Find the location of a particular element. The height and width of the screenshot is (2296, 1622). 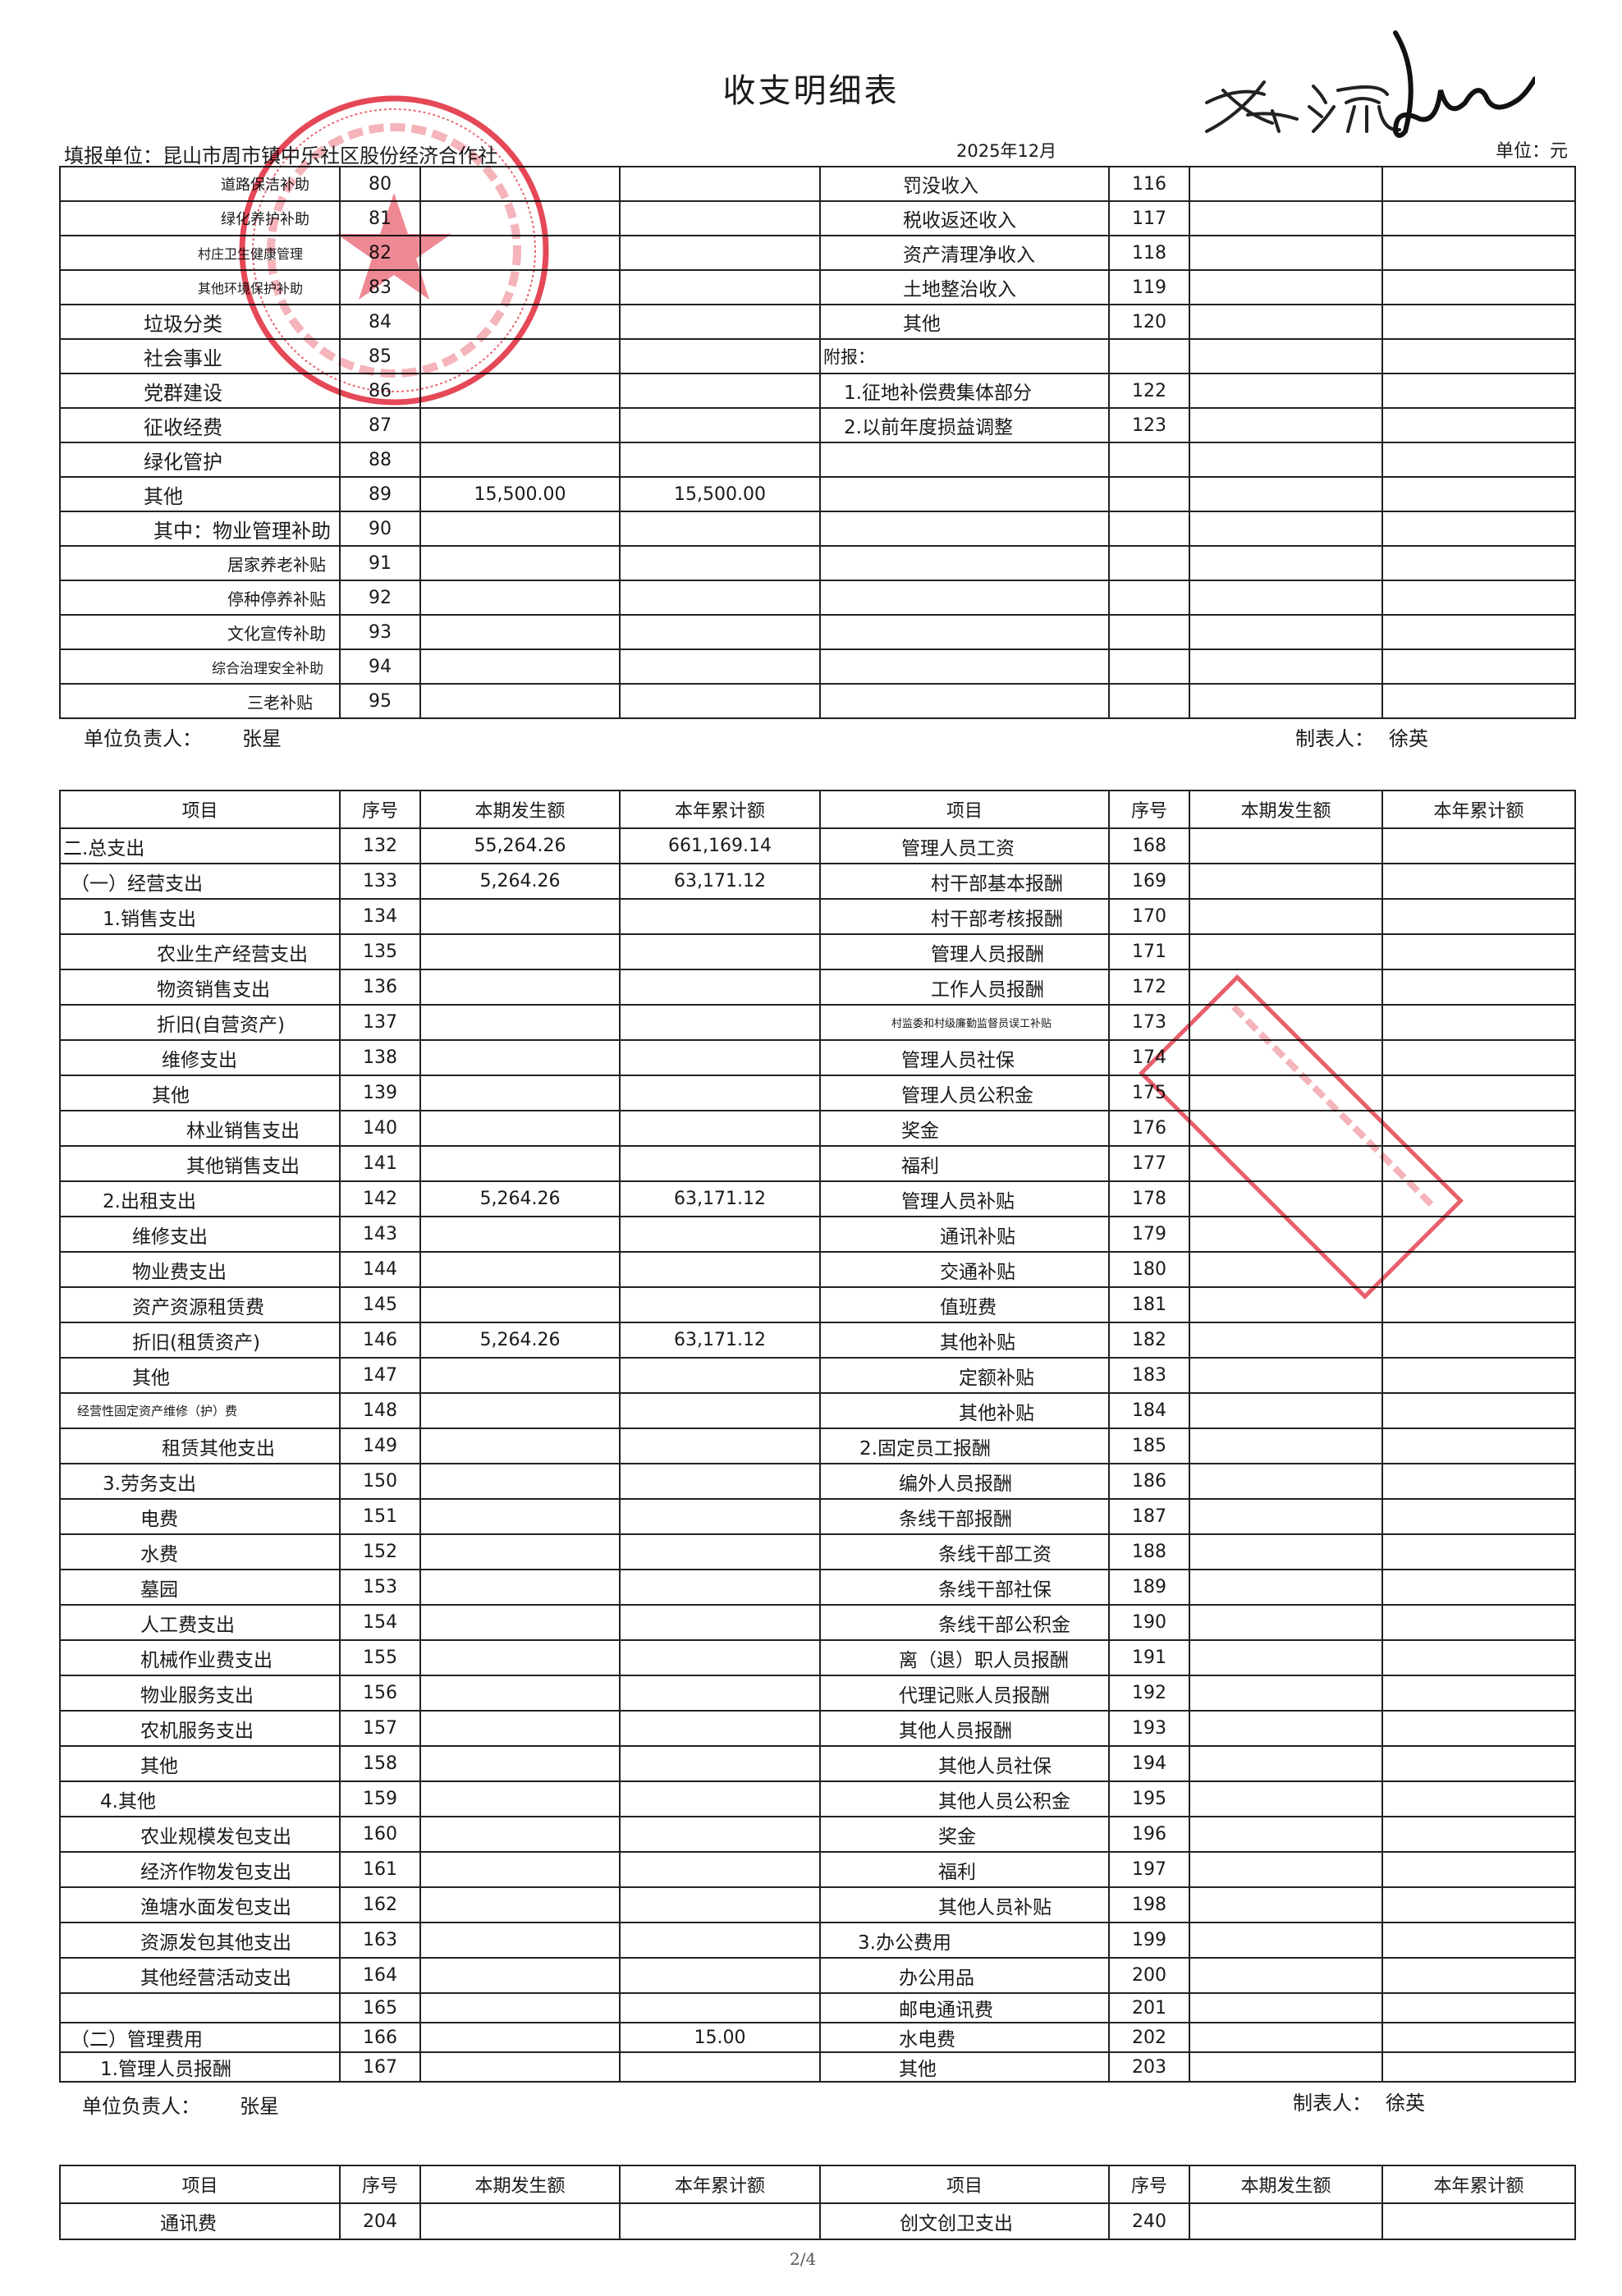

row-label: 二.总支出 is located at coordinates (200, 845).